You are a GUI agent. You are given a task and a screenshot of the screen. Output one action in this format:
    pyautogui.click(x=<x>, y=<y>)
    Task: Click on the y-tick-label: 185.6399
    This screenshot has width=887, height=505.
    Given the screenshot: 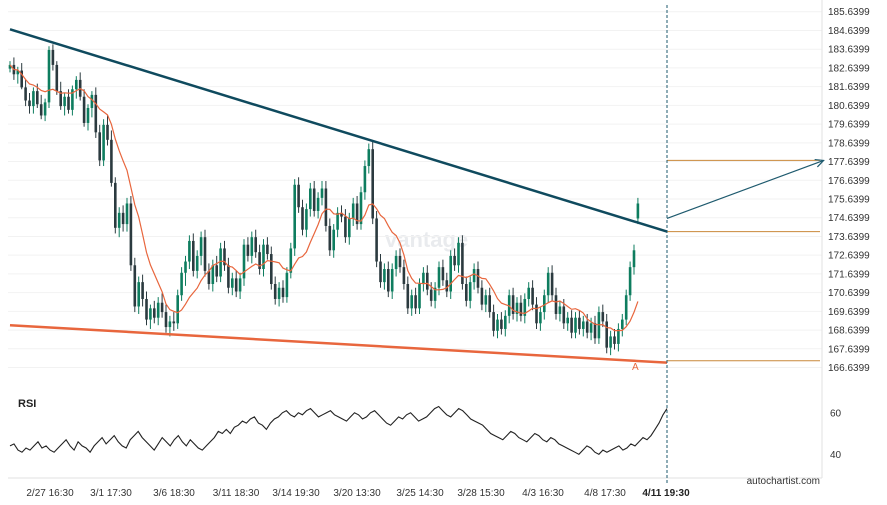 What is the action you would take?
    pyautogui.click(x=849, y=12)
    